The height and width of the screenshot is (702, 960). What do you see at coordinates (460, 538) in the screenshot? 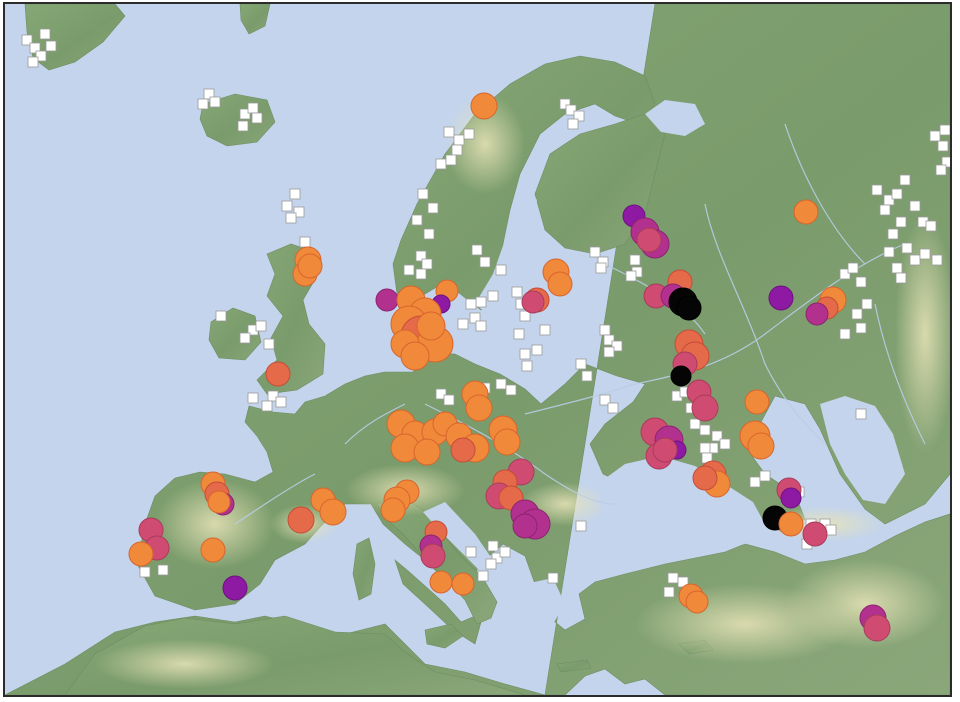
I see `adriatic-sea` at bounding box center [460, 538].